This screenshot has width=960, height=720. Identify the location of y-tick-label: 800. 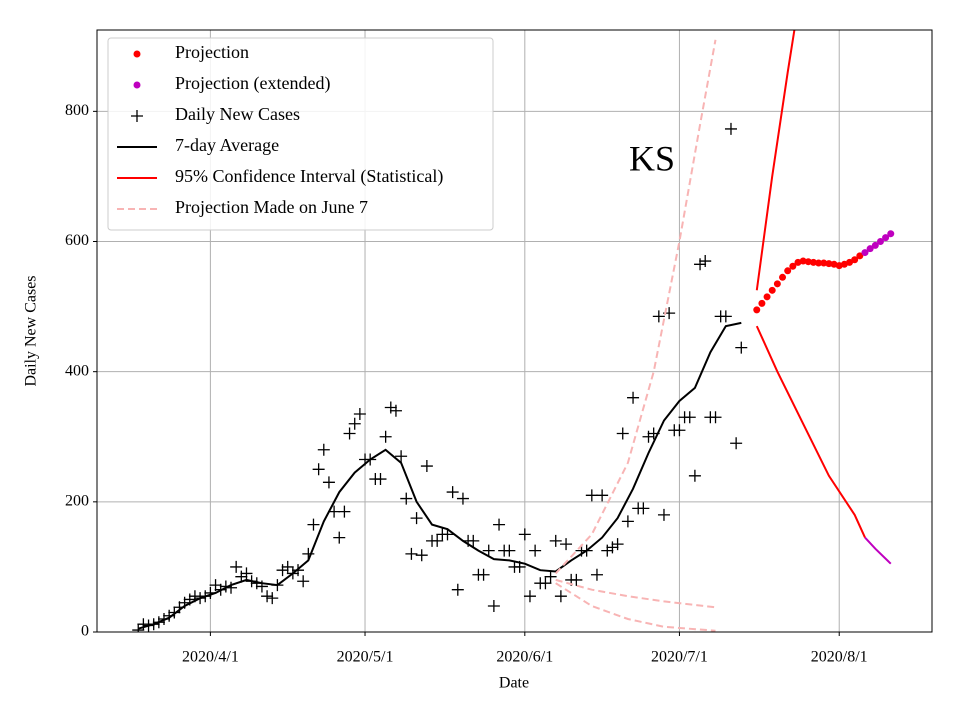
(77, 110).